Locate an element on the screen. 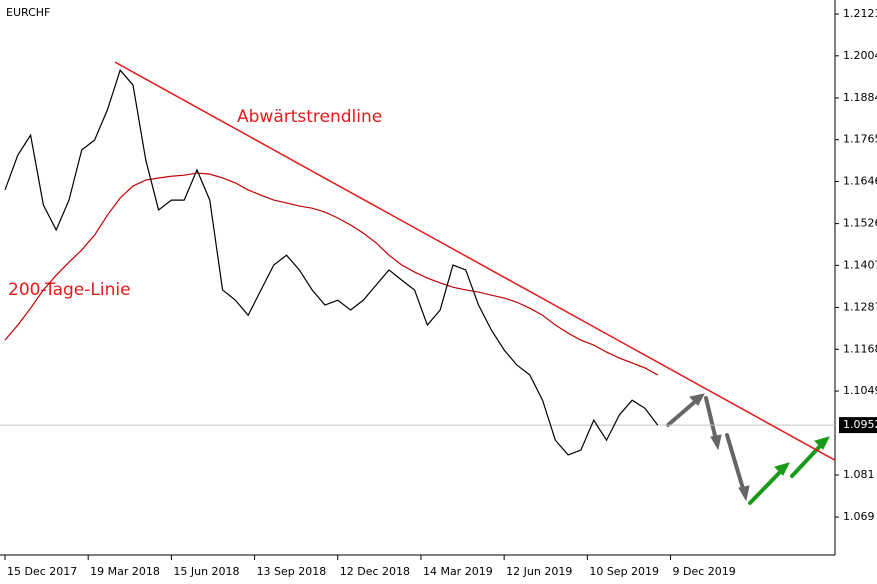 The height and width of the screenshot is (584, 877). x-tick-label: 13 Sep 2018 is located at coordinates (292, 571).